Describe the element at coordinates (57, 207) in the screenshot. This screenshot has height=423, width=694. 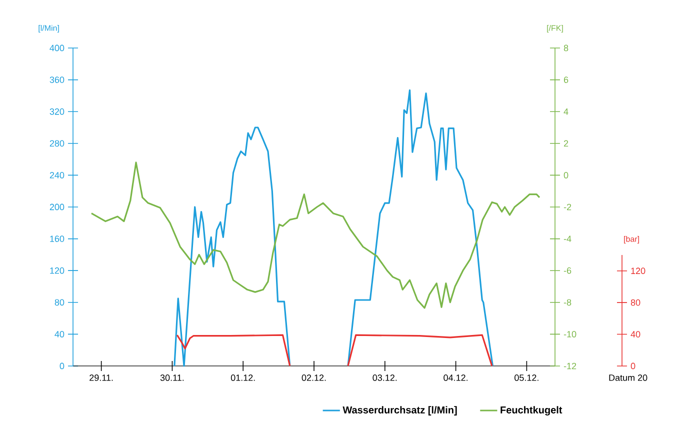
I see `y-tick-label: 200` at that location.